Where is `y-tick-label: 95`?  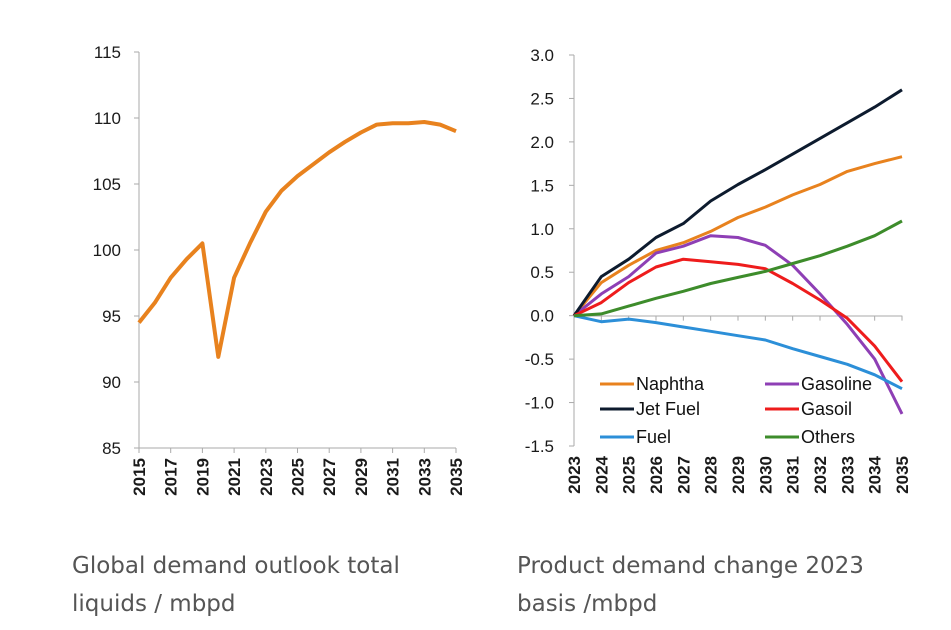 y-tick-label: 95 is located at coordinates (111, 316).